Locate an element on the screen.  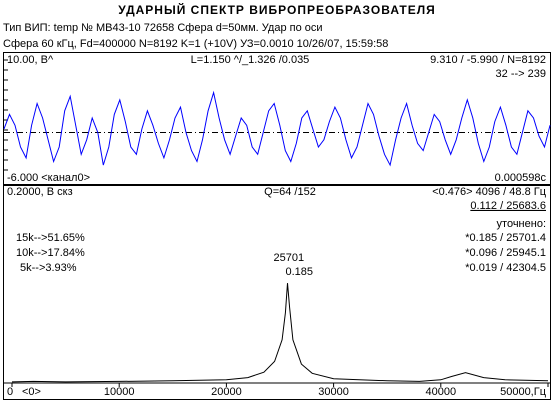
refined: *0.185 / 25701.4 is located at coordinates (505, 238).